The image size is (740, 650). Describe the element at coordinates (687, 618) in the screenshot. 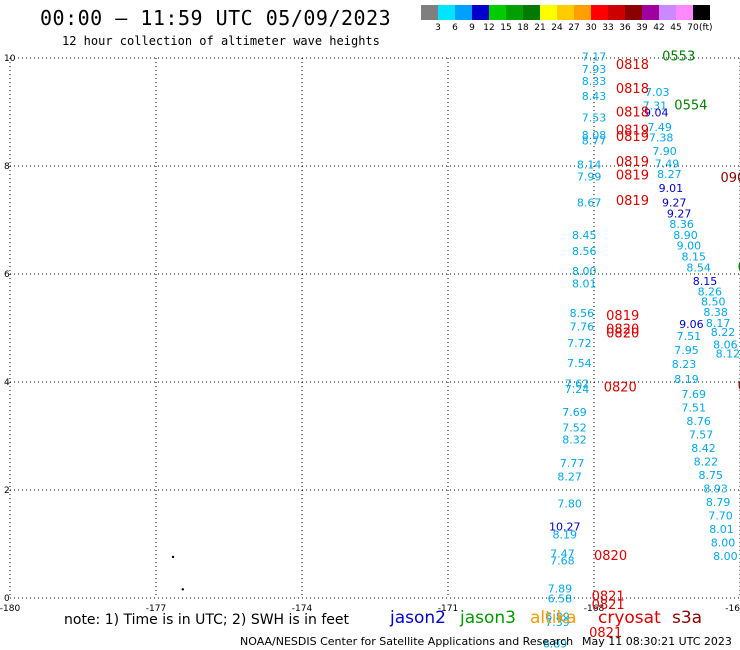

I see `satellite-legend-s3a: s3a` at that location.